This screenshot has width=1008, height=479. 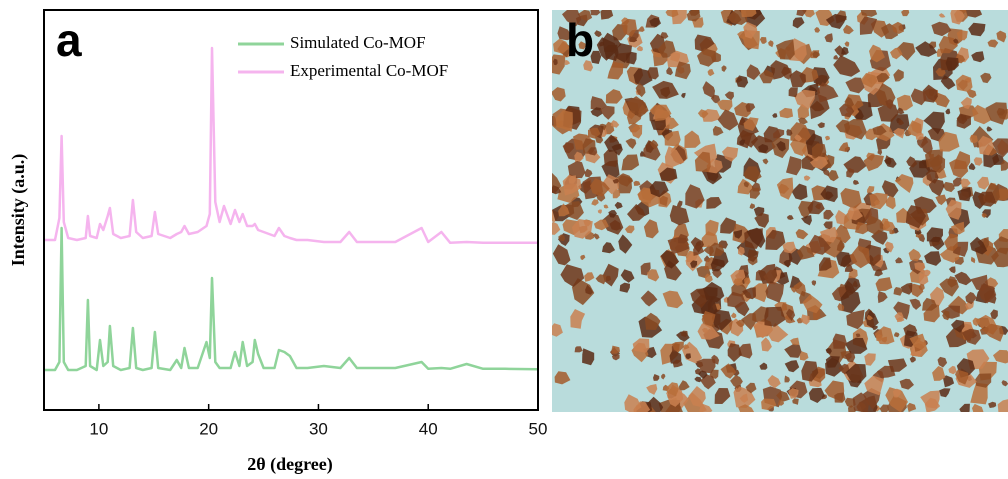 What do you see at coordinates (580, 40) in the screenshot?
I see `panel-label: b` at bounding box center [580, 40].